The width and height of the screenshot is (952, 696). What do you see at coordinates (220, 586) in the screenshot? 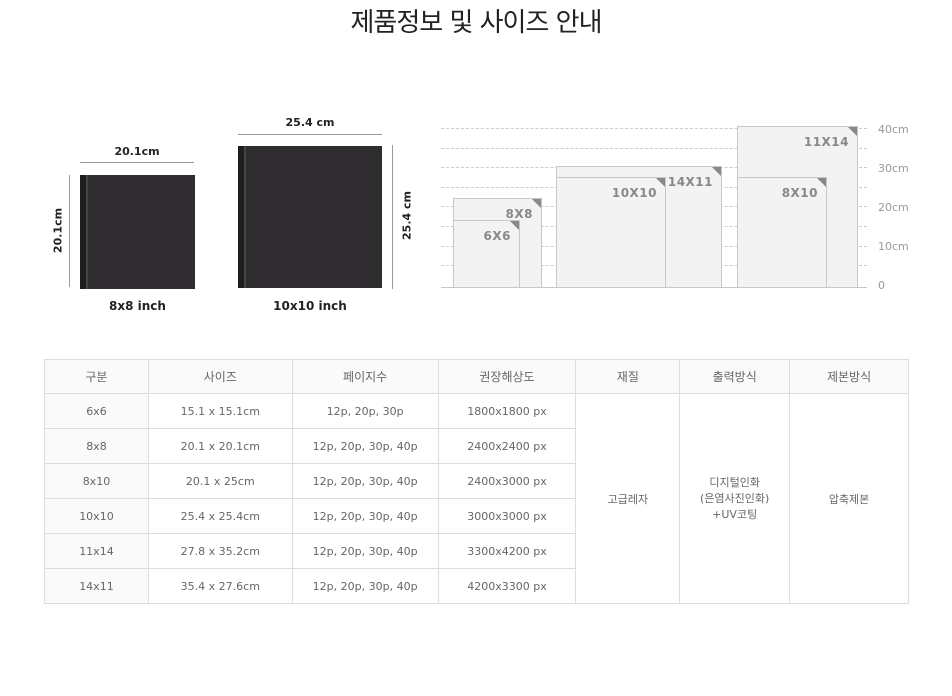
I see `cell-dimensions: 35.4 x 27.6cm` at bounding box center [220, 586].